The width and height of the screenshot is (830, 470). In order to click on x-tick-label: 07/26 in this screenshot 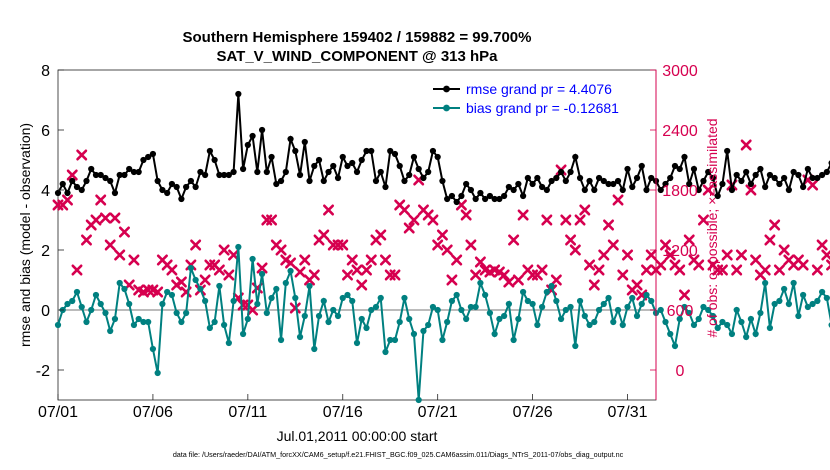, I will do `click(533, 412)`.